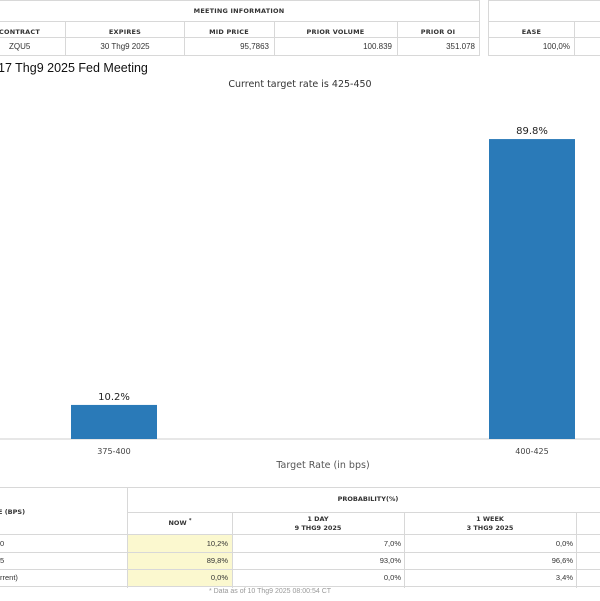 The image size is (600, 601). I want to click on x-tick-label-375-400: 375-400, so click(113, 451).